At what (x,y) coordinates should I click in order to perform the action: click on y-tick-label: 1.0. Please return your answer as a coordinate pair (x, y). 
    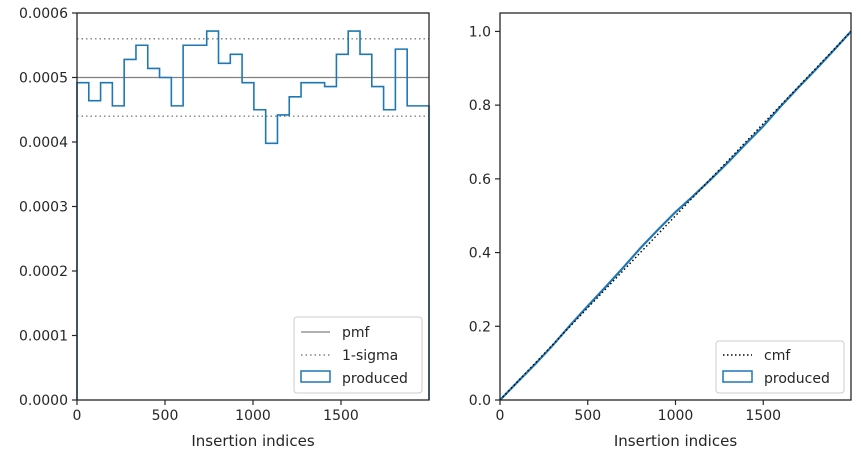
    Looking at the image, I should click on (480, 32).